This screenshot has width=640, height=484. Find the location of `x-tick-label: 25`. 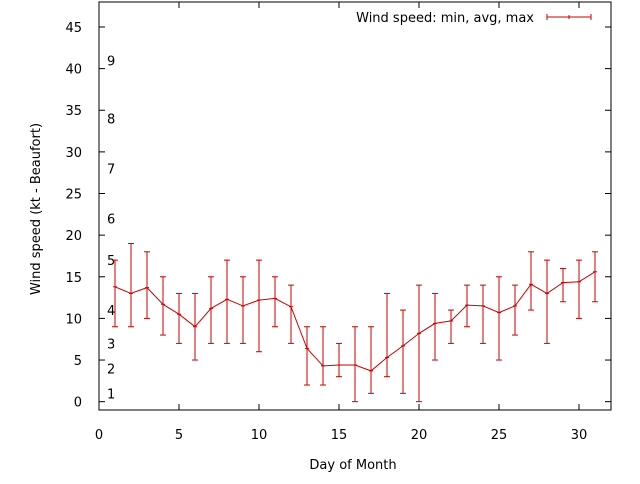

x-tick-label: 25 is located at coordinates (499, 435).